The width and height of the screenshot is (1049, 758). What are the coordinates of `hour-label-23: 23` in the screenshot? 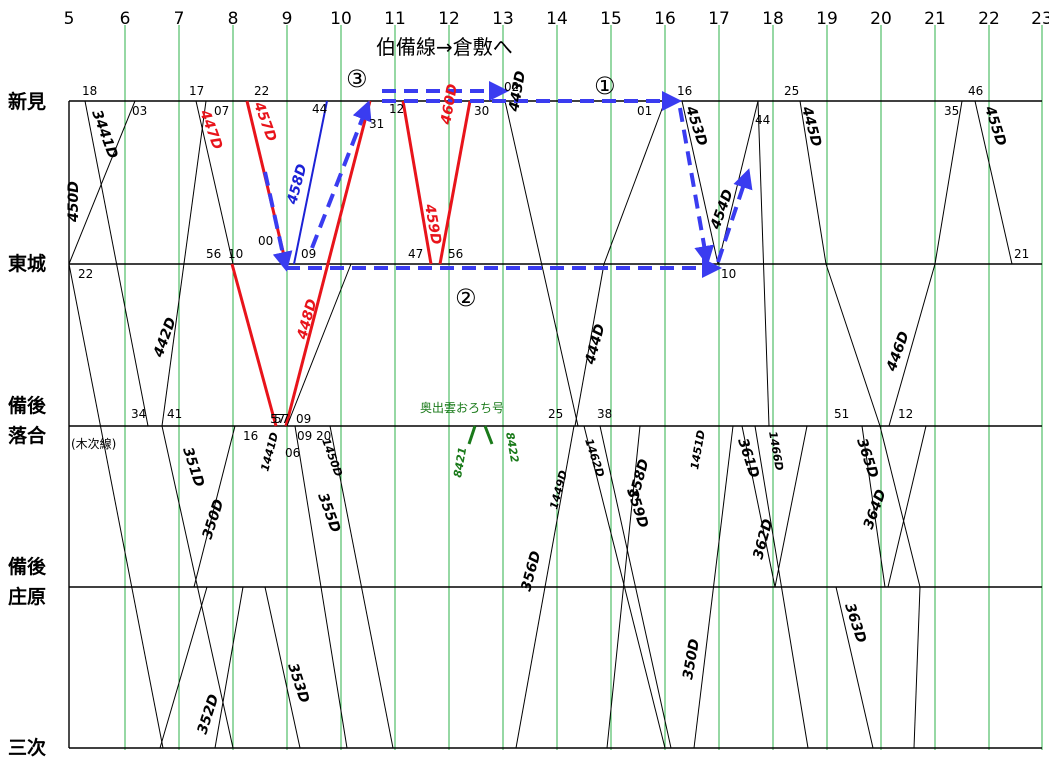 It's located at (1040, 19).